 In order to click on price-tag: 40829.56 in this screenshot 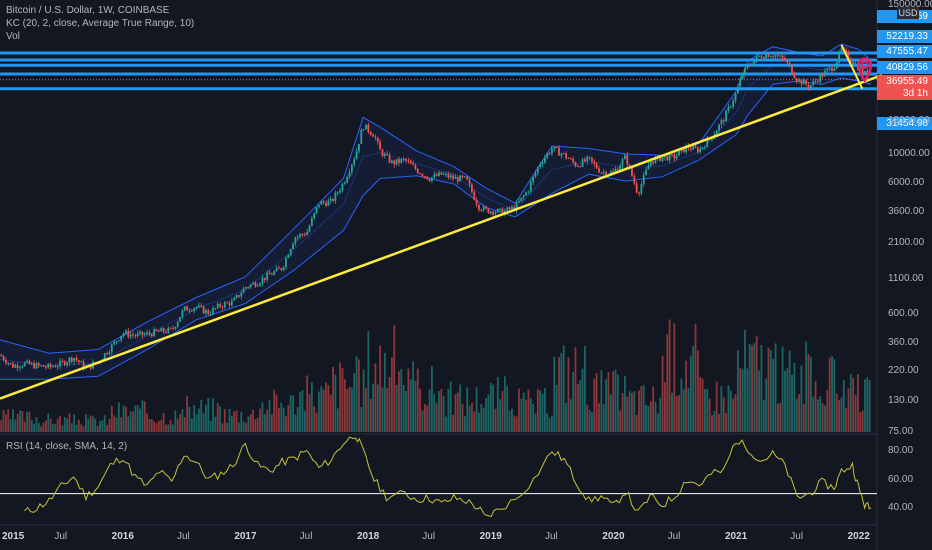, I will do `click(904, 67)`.